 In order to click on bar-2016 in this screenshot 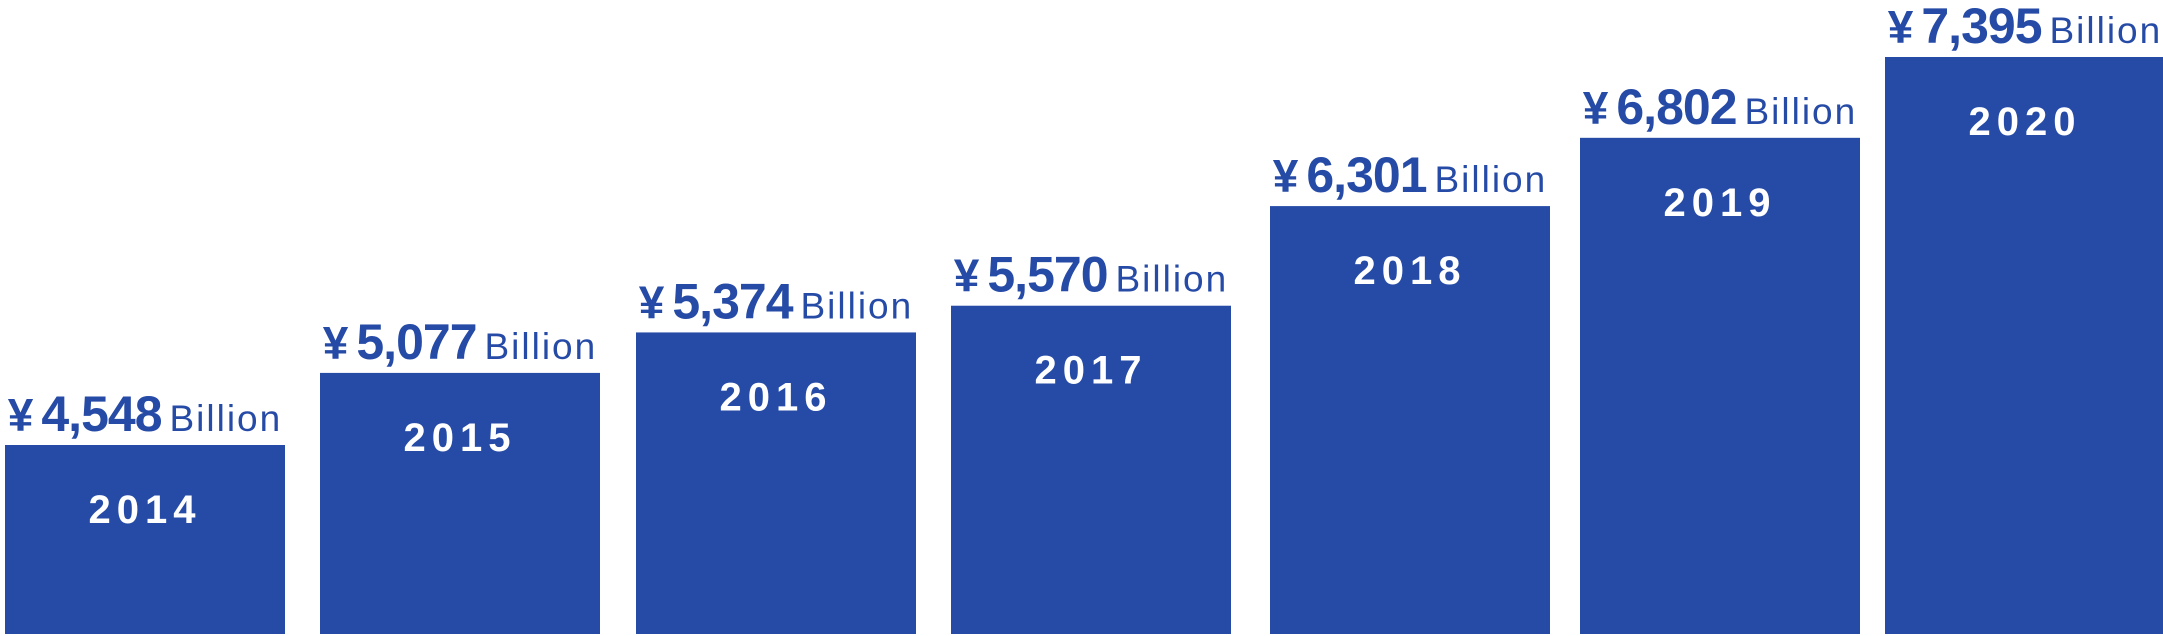, I will do `click(776, 483)`.